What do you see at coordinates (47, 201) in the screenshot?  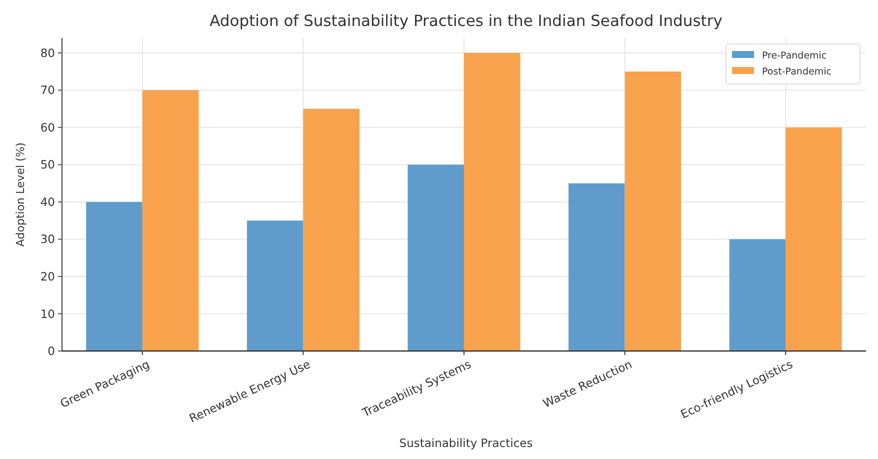 I see `y-tick-label: 40` at bounding box center [47, 201].